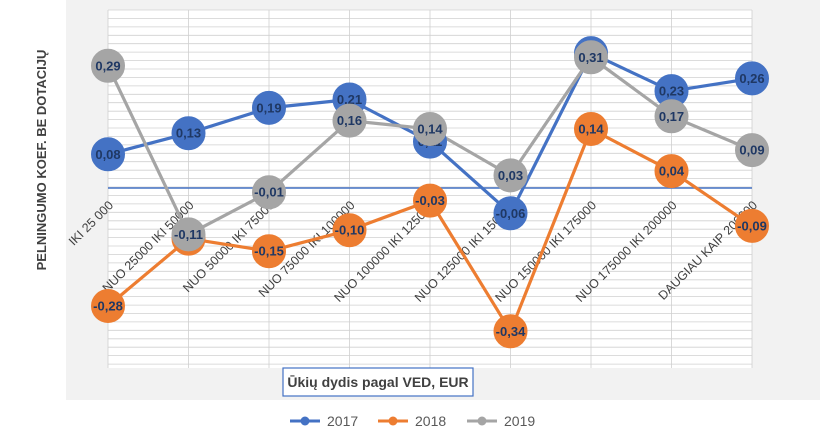 The width and height of the screenshot is (820, 438). I want to click on y-axis-title: PELNINGUMO KOEF. BE DOTACIJŲ, so click(41, 160).